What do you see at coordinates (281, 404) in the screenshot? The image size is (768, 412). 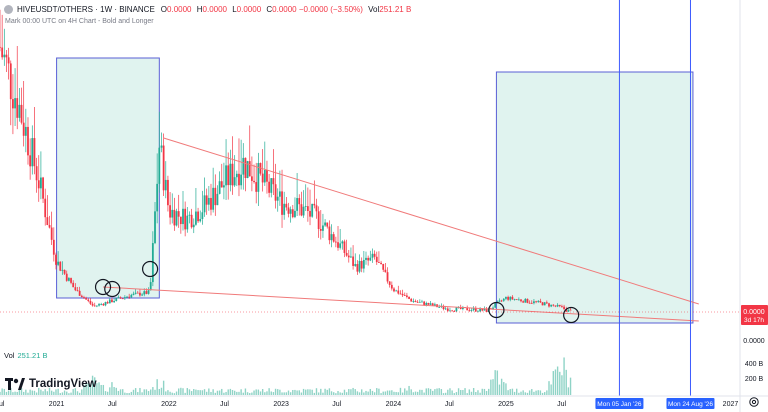 I see `time-axis-label: 2023` at bounding box center [281, 404].